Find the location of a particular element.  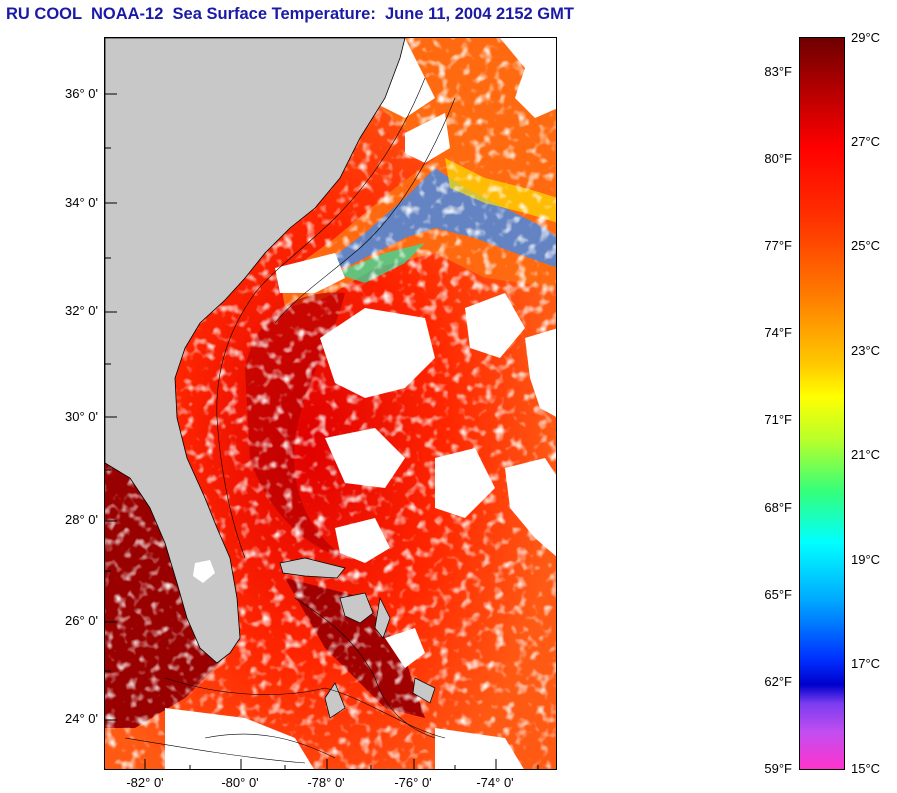

colorbar-f-62: 62°F is located at coordinates (778, 681).